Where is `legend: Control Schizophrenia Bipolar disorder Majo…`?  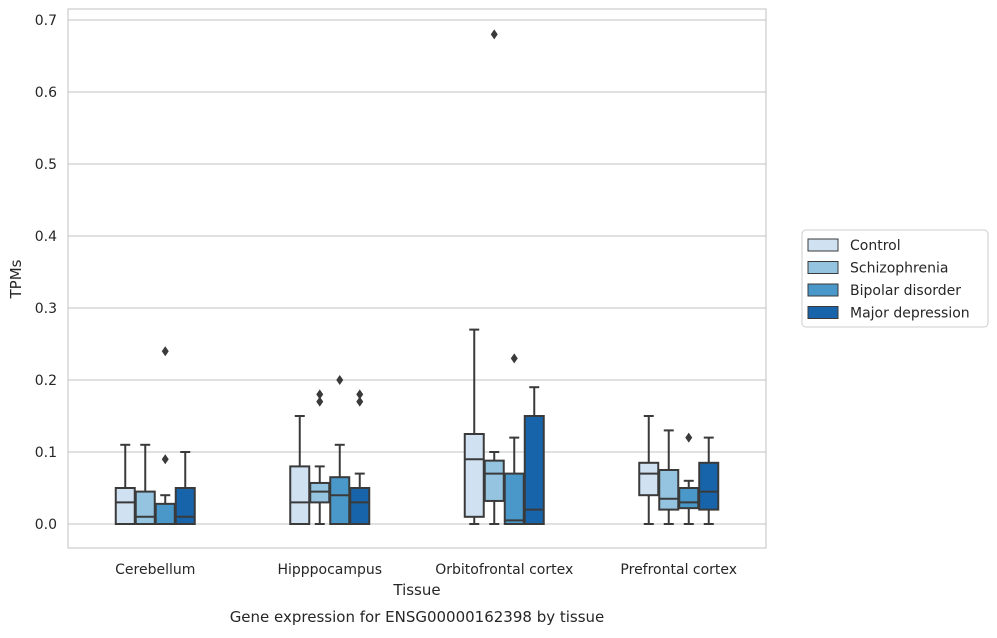 legend: Control Schizophrenia Bipolar disorder Majo… is located at coordinates (895, 278).